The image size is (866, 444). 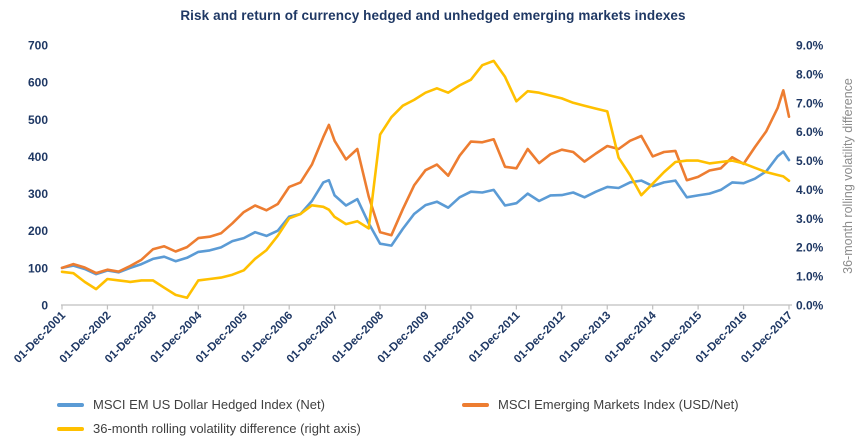 I want to click on left-axis-label: 100, so click(x=38, y=268).